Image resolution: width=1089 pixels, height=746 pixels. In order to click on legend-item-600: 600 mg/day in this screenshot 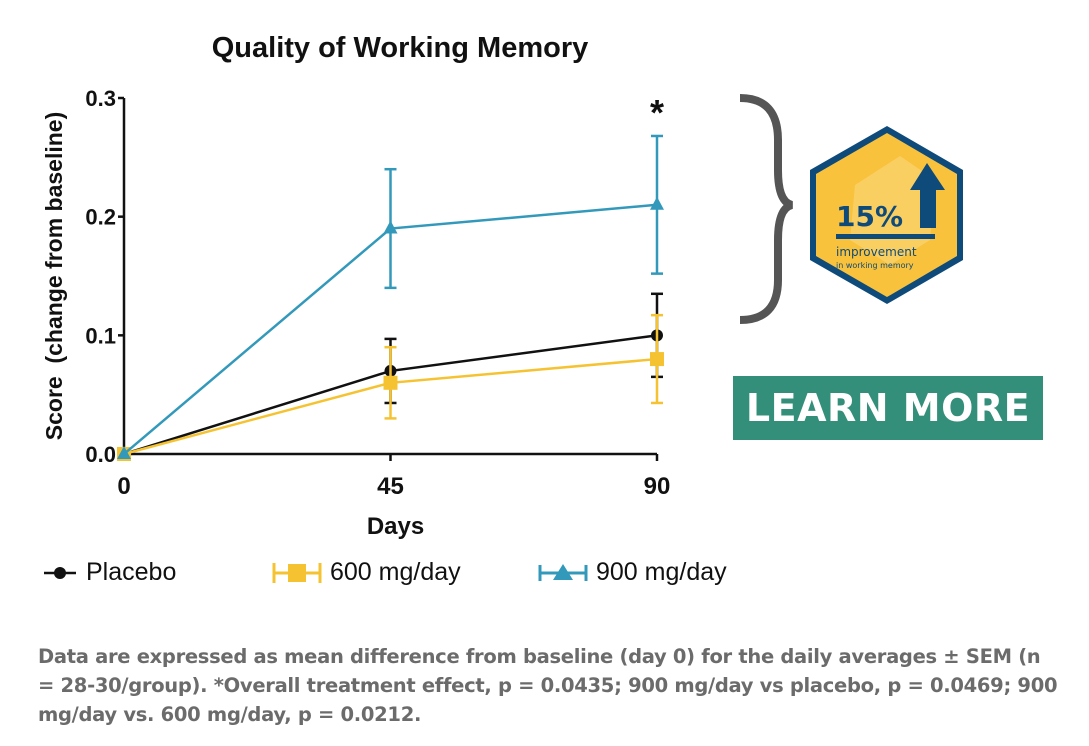, I will do `click(366, 572)`.